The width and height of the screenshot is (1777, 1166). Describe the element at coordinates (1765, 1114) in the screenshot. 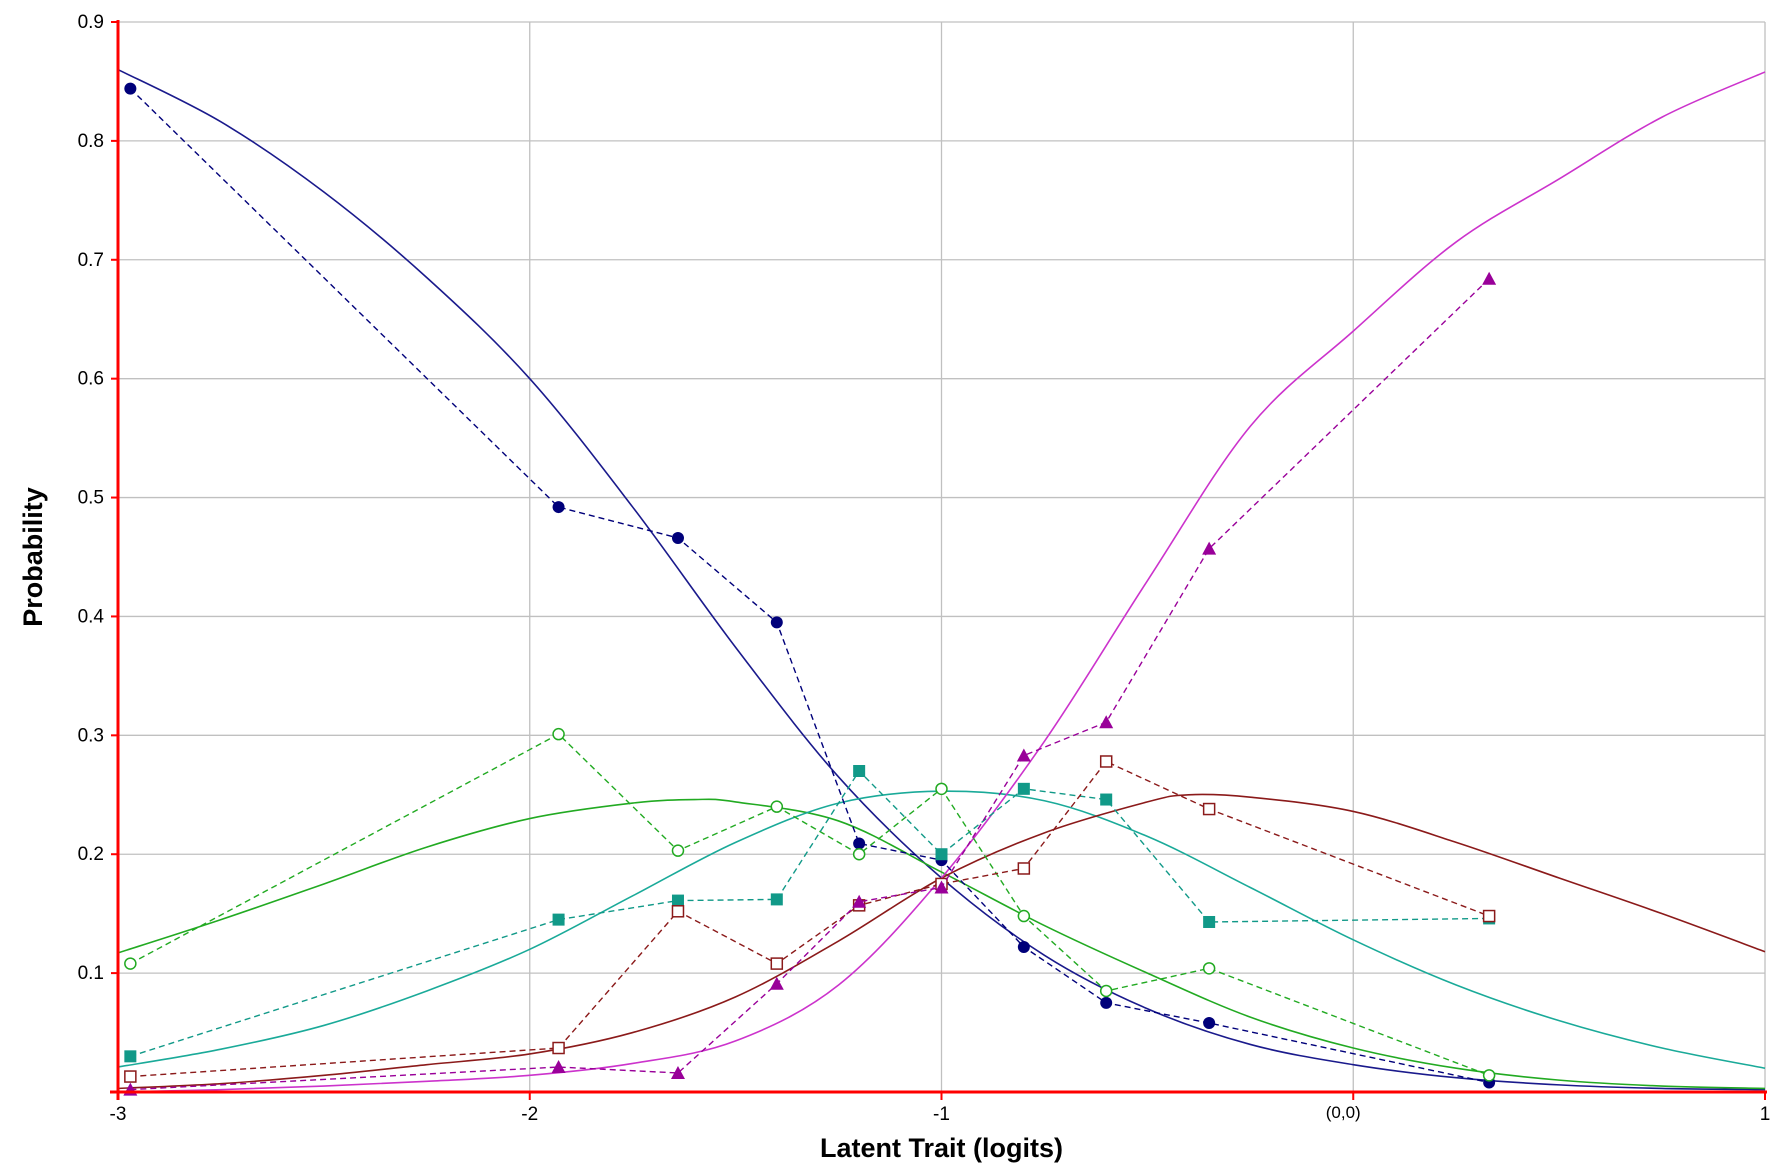

I see `x-tick-label: 1` at that location.